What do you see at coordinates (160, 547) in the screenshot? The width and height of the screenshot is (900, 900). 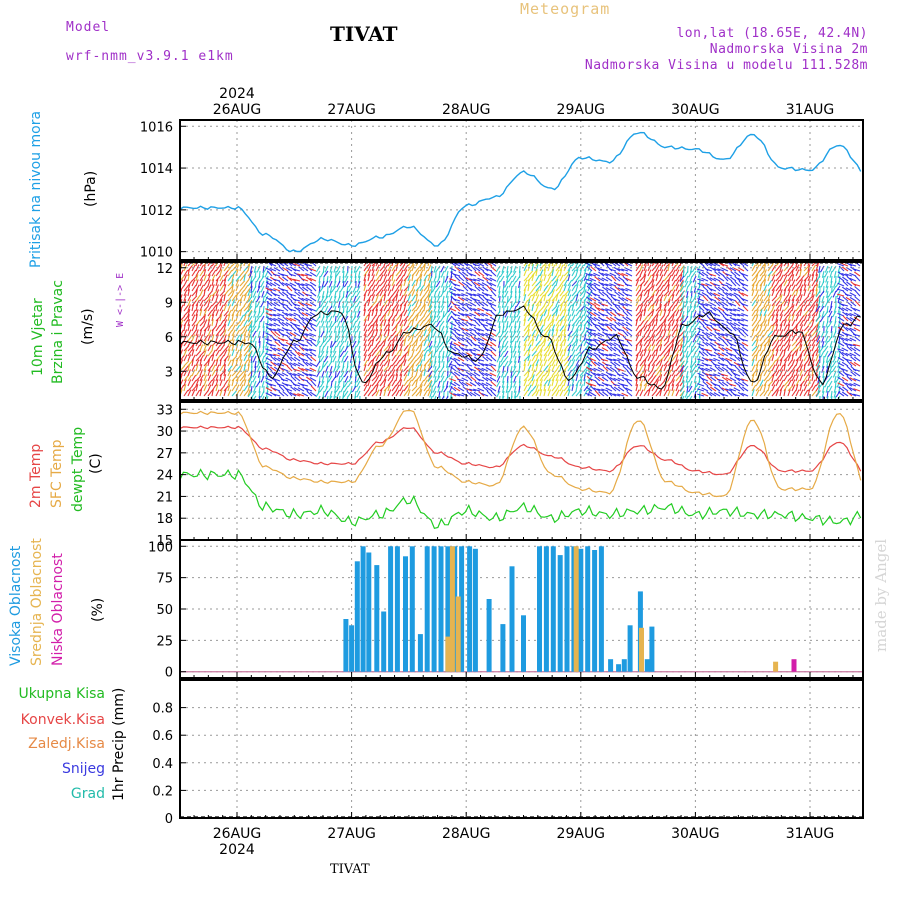 I see `y-tick-label: 100` at bounding box center [160, 547].